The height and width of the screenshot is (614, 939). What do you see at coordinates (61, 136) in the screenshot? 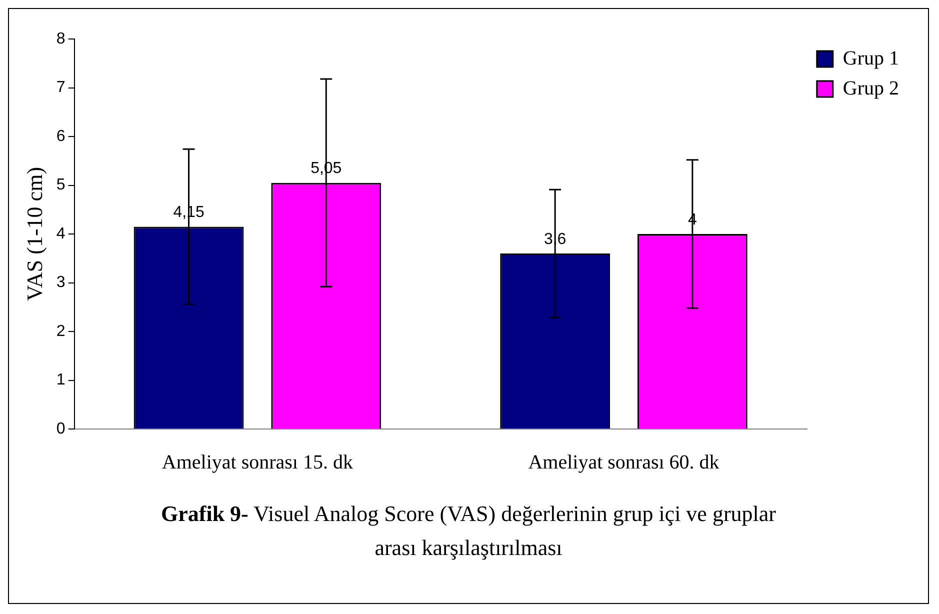
I see `y-tick-label: 6` at bounding box center [61, 136].